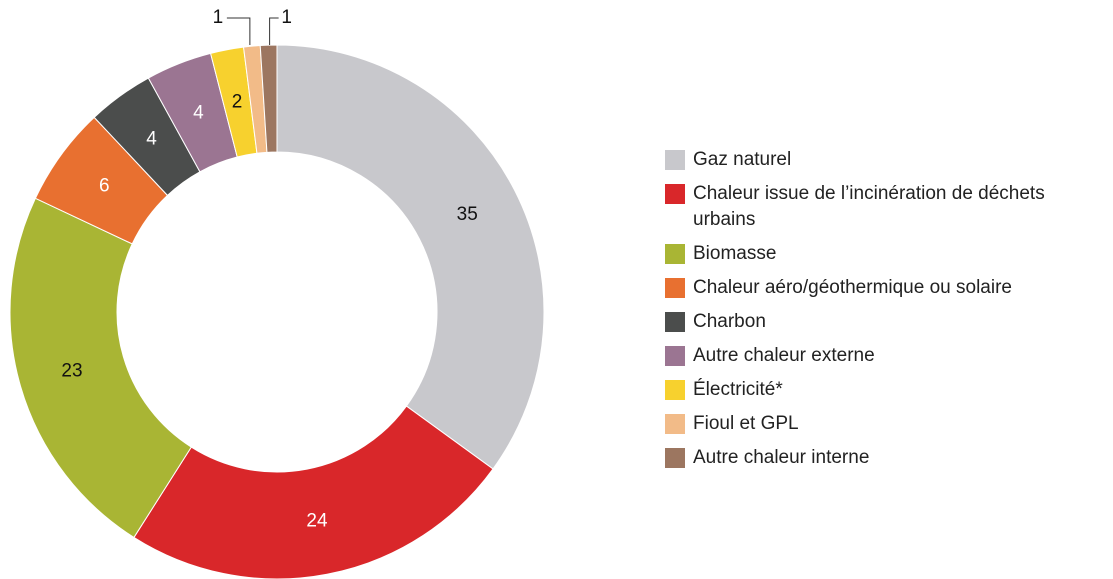 This screenshot has width=1113, height=579. What do you see at coordinates (71, 371) in the screenshot?
I see `slice-label: 23` at bounding box center [71, 371].